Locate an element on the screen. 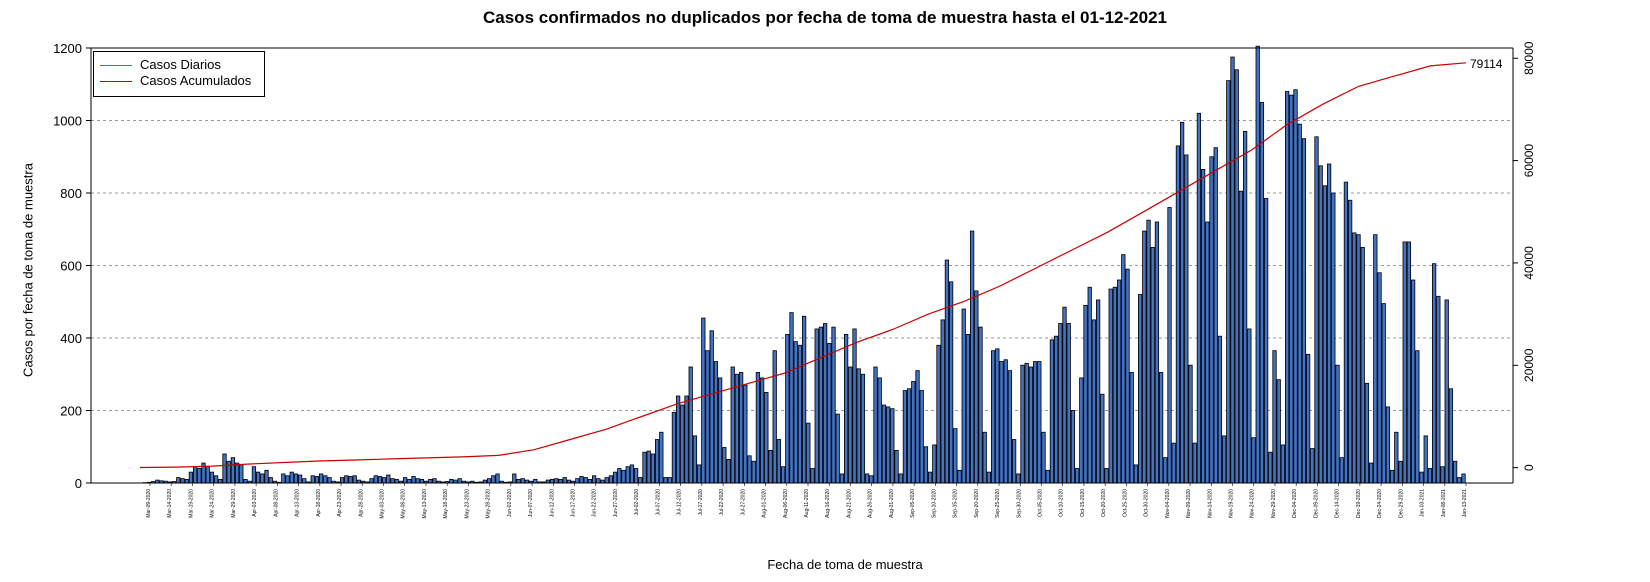 This screenshot has height=582, width=1650. x-tick-label: Jun-02-2020 is located at coordinates (510, 503).